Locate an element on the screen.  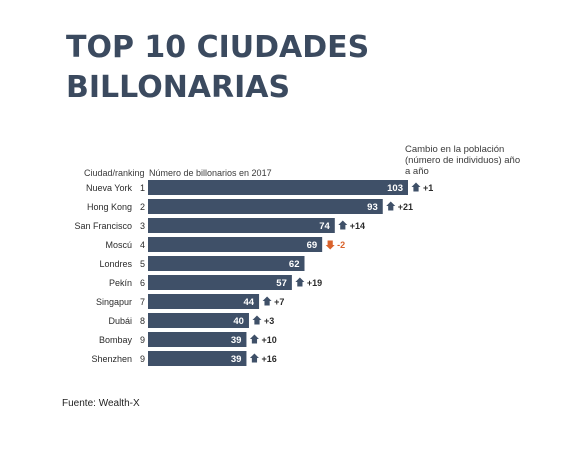
city-label: Singapur is located at coordinates (114, 302).